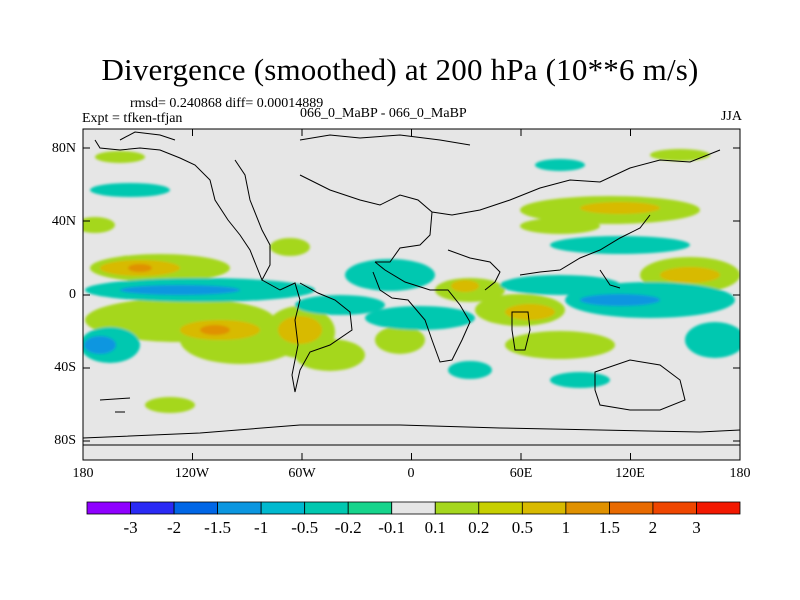 Image resolution: width=800 pixels, height=600 pixels. I want to click on y-tick-40s: 40S, so click(65, 367).